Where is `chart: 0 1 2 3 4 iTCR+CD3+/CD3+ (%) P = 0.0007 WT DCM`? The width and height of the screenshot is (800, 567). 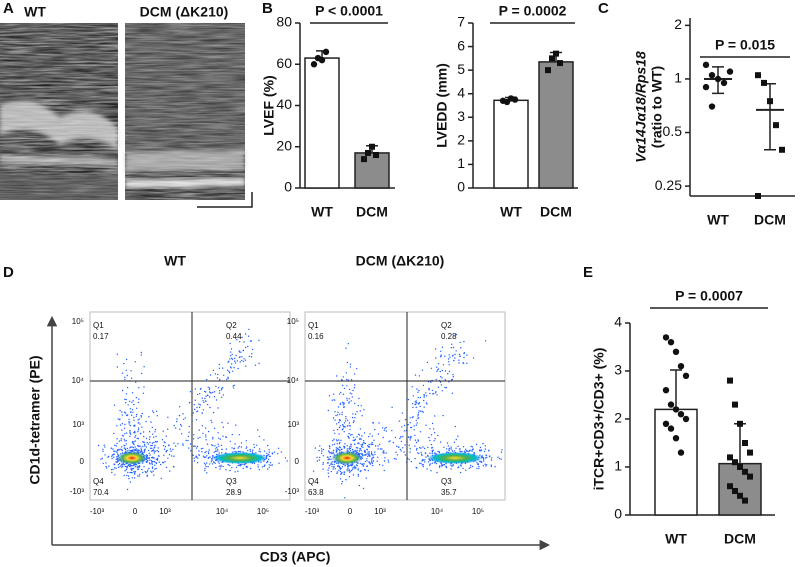 chart: 0 1 2 3 4 iTCR+CD3+/CD3+ (%) P = 0.0007 WT DCM is located at coordinates (683, 417).